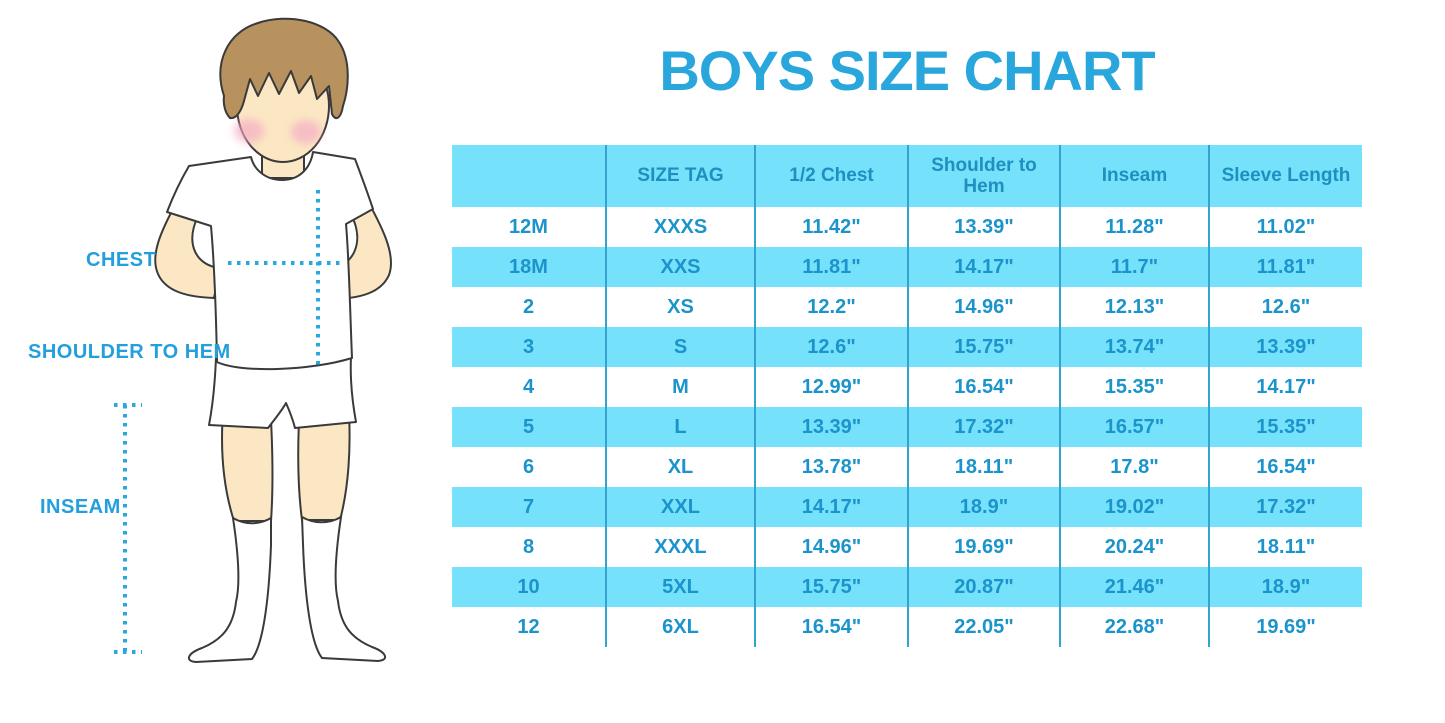  What do you see at coordinates (679, 387) in the screenshot?
I see `measurement-cell: M` at bounding box center [679, 387].